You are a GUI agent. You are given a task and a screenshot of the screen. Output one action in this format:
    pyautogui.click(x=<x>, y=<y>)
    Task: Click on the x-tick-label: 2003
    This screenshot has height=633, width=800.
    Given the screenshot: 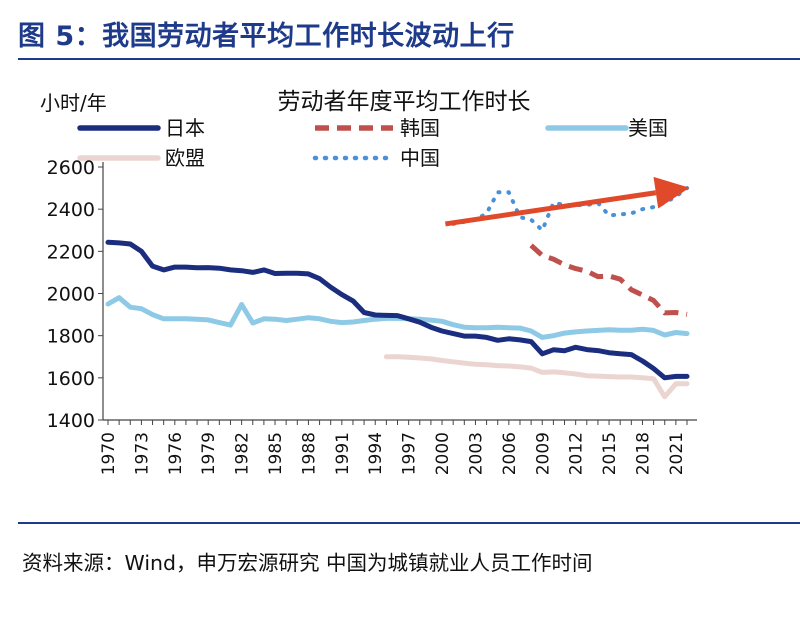 What is the action you would take?
    pyautogui.click(x=476, y=453)
    